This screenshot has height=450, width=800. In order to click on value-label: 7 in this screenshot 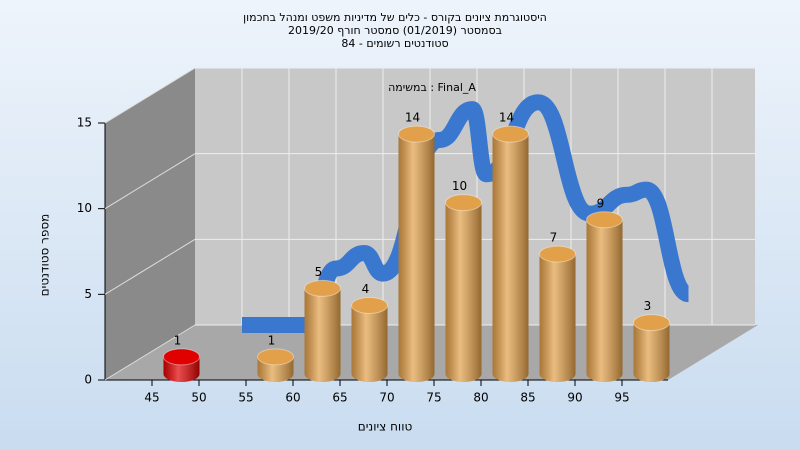, I will do `click(554, 238)`.